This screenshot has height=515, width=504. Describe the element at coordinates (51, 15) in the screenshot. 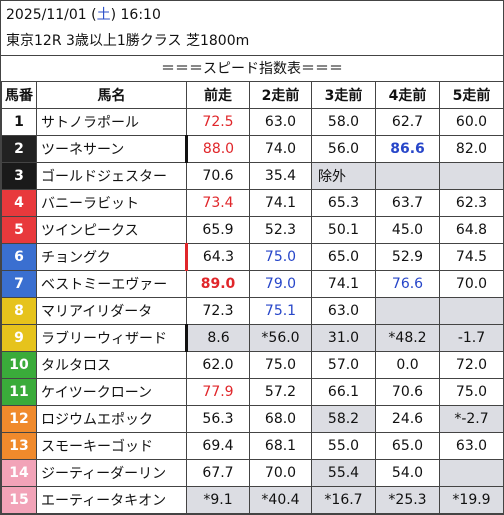

I see `race-date: 2025/11/01 (` at that location.